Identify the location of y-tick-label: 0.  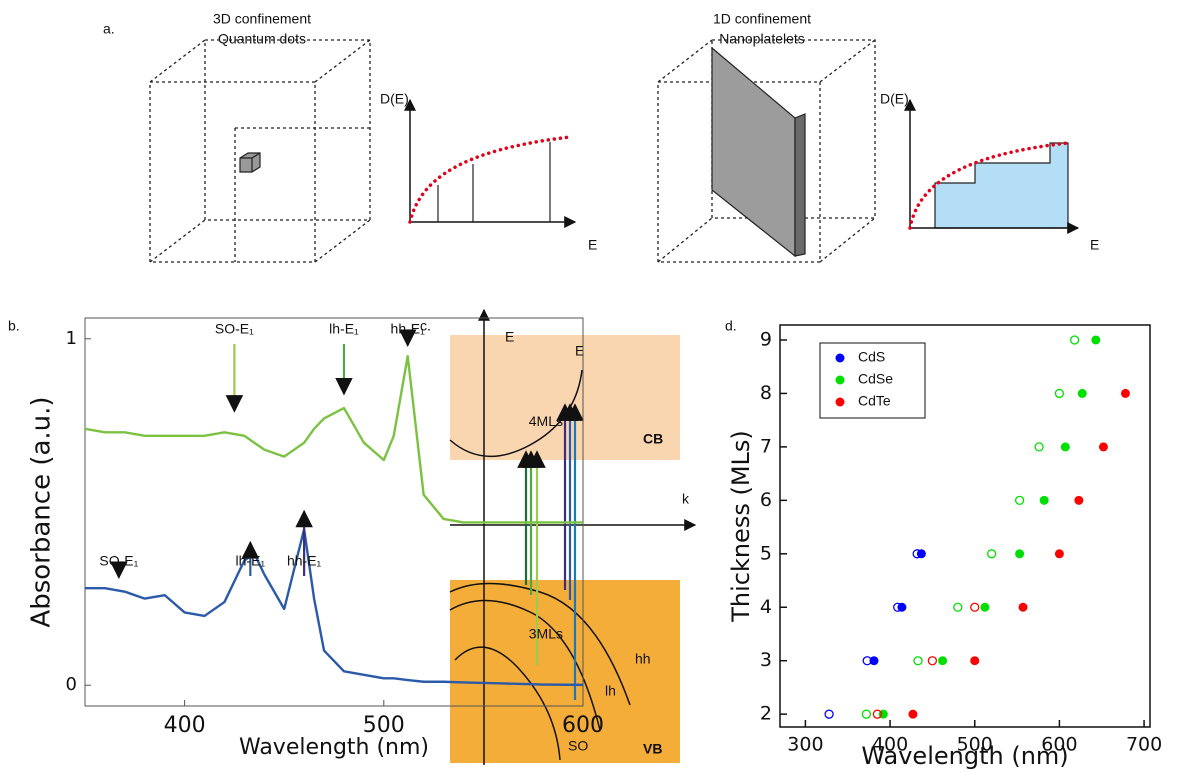
(71, 684).